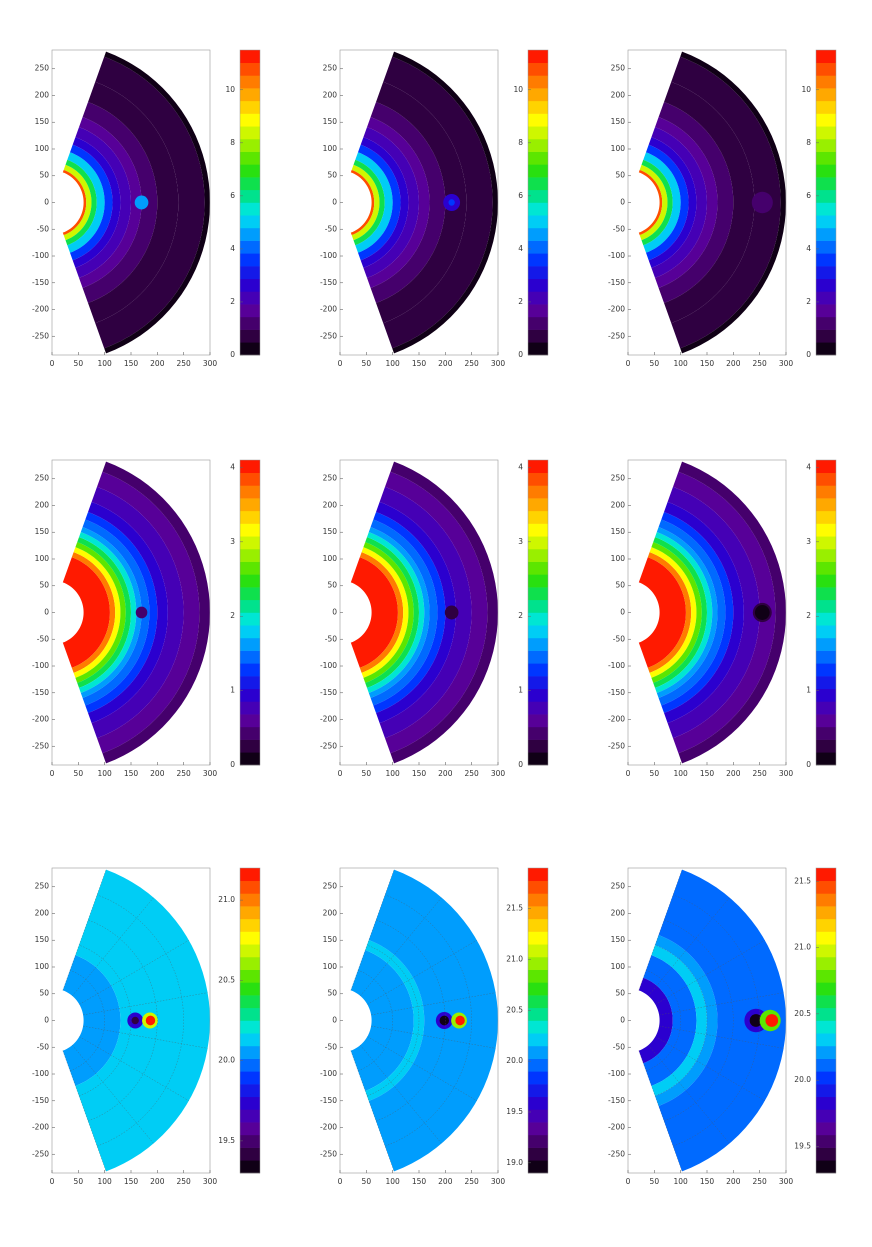 Image resolution: width=872 pixels, height=1247 pixels. What do you see at coordinates (105, 773) in the screenshot?
I see `x-tick-label: 100` at bounding box center [105, 773].